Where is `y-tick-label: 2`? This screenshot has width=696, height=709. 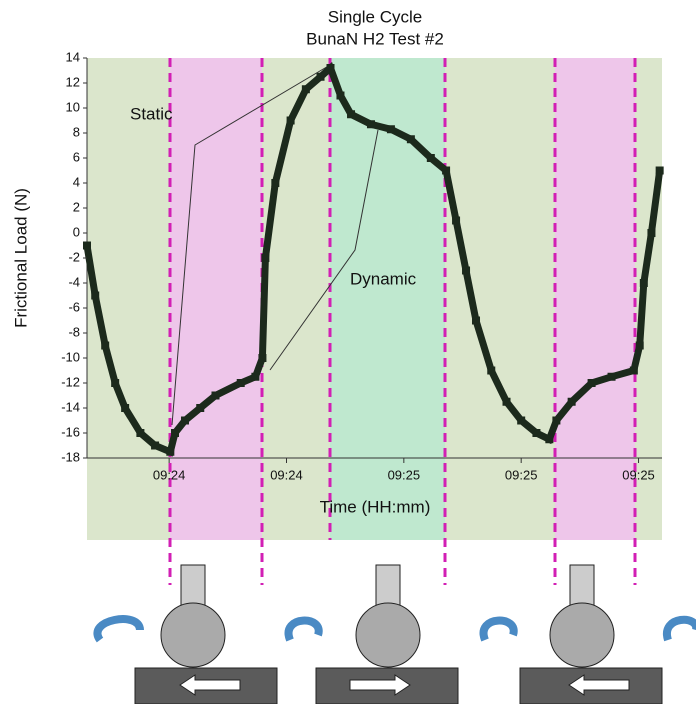 y-tick-label: 2 is located at coordinates (76, 206).